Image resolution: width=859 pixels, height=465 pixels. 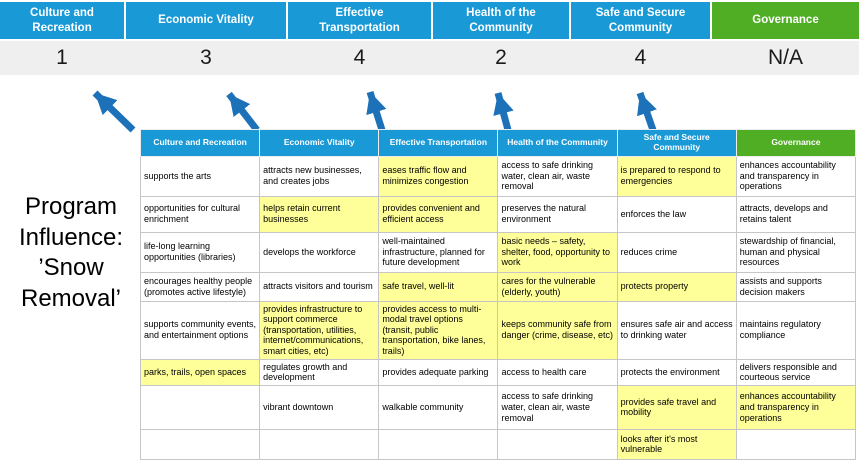 What do you see at coordinates (206, 20) in the screenshot?
I see `pillar-header-2: Economic Vitality` at bounding box center [206, 20].